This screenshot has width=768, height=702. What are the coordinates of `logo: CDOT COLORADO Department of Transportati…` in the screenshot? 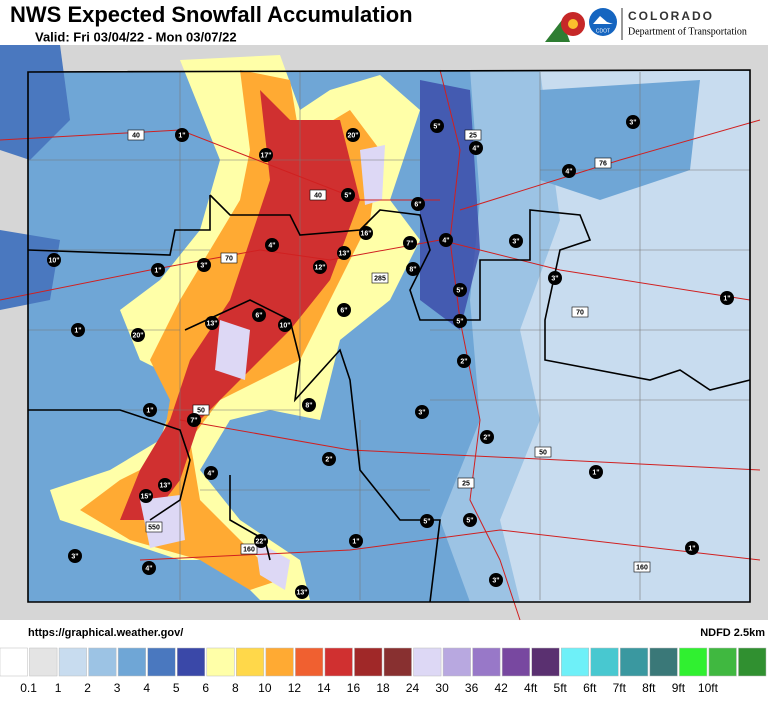 It's located at (646, 25).